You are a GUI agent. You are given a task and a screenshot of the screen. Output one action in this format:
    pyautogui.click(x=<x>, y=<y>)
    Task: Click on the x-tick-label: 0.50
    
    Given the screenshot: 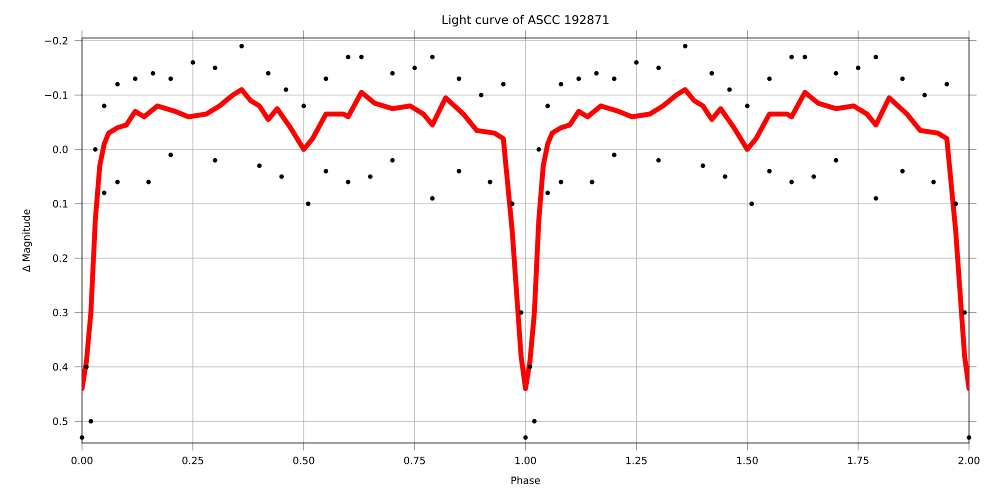 What is the action you would take?
    pyautogui.click(x=303, y=460)
    